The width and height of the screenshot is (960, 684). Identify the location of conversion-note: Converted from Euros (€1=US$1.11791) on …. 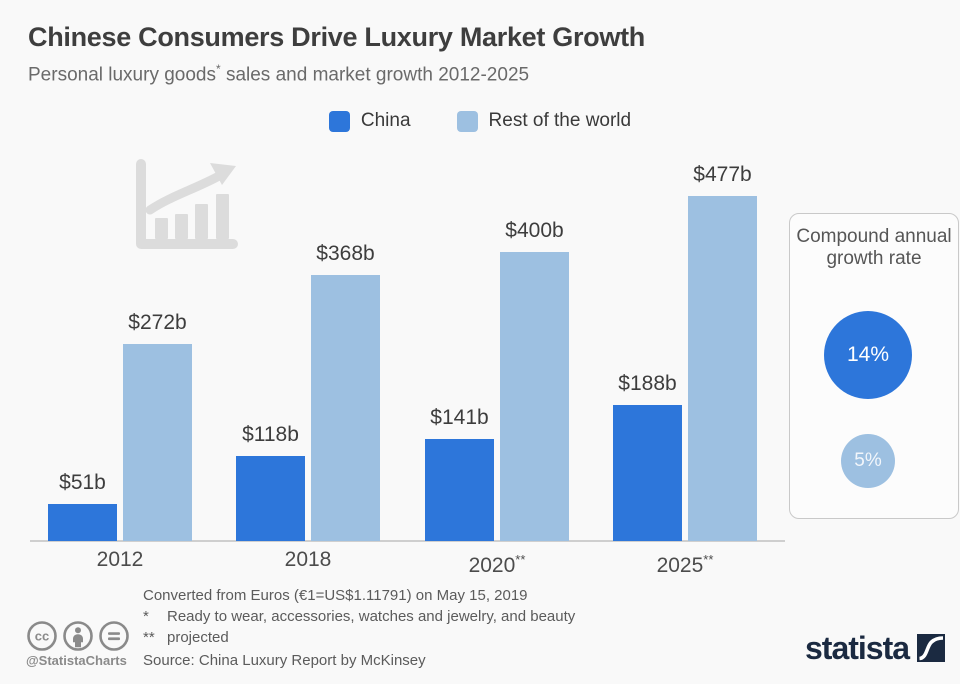
(335, 595).